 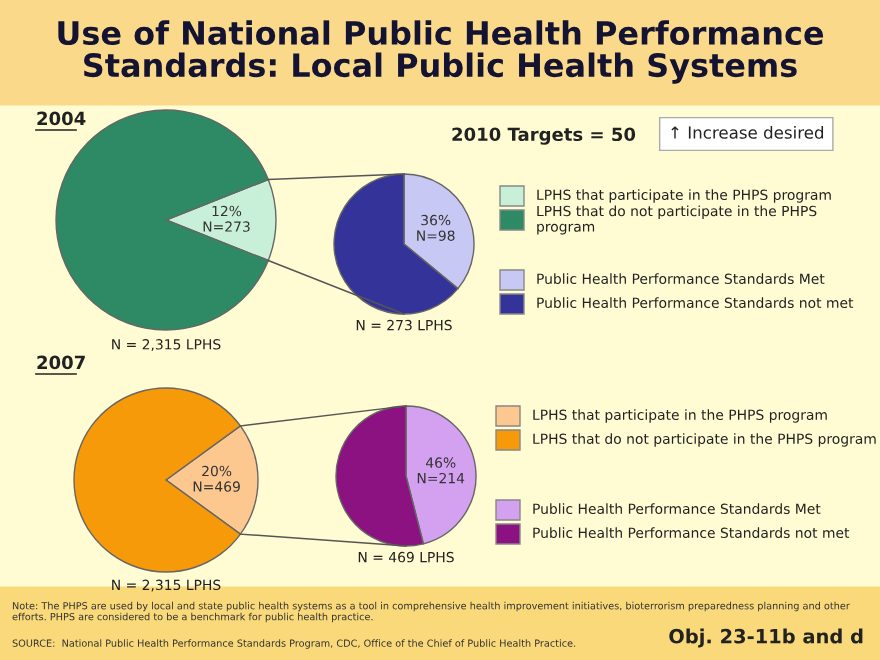 I want to click on chart-title: Use of National Public Health Performance Standards: Local Public Health Systems, so click(x=441, y=52).